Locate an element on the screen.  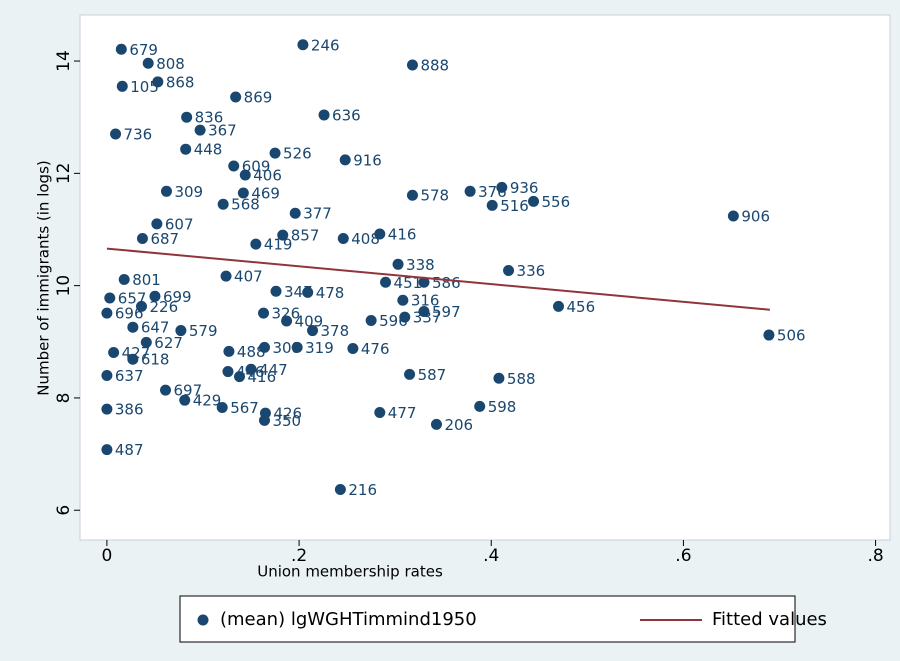
point-label: 888 is located at coordinates (434, 65).